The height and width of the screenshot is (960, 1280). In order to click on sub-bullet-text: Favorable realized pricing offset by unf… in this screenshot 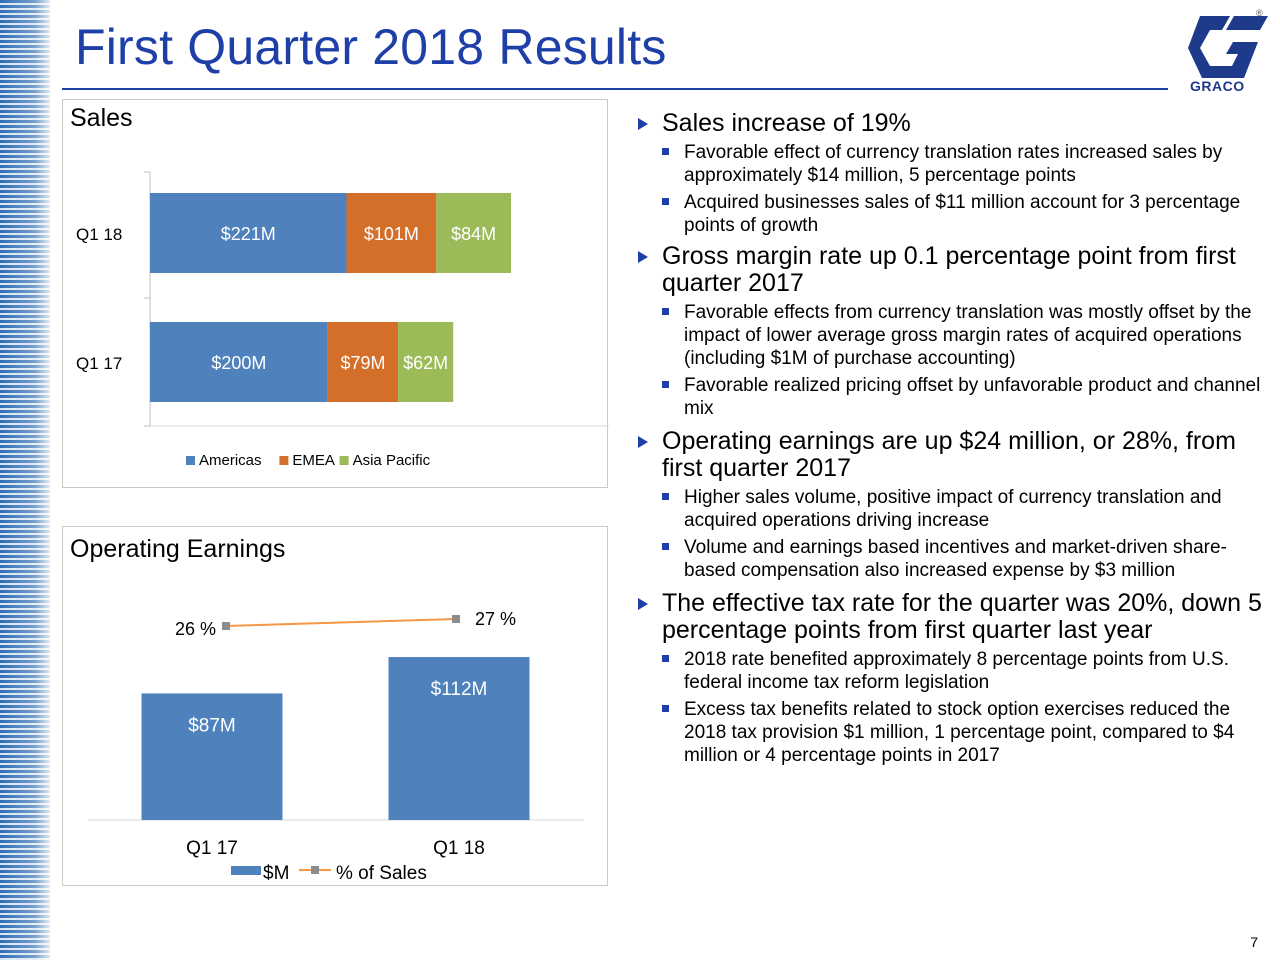, I will do `click(972, 397)`.